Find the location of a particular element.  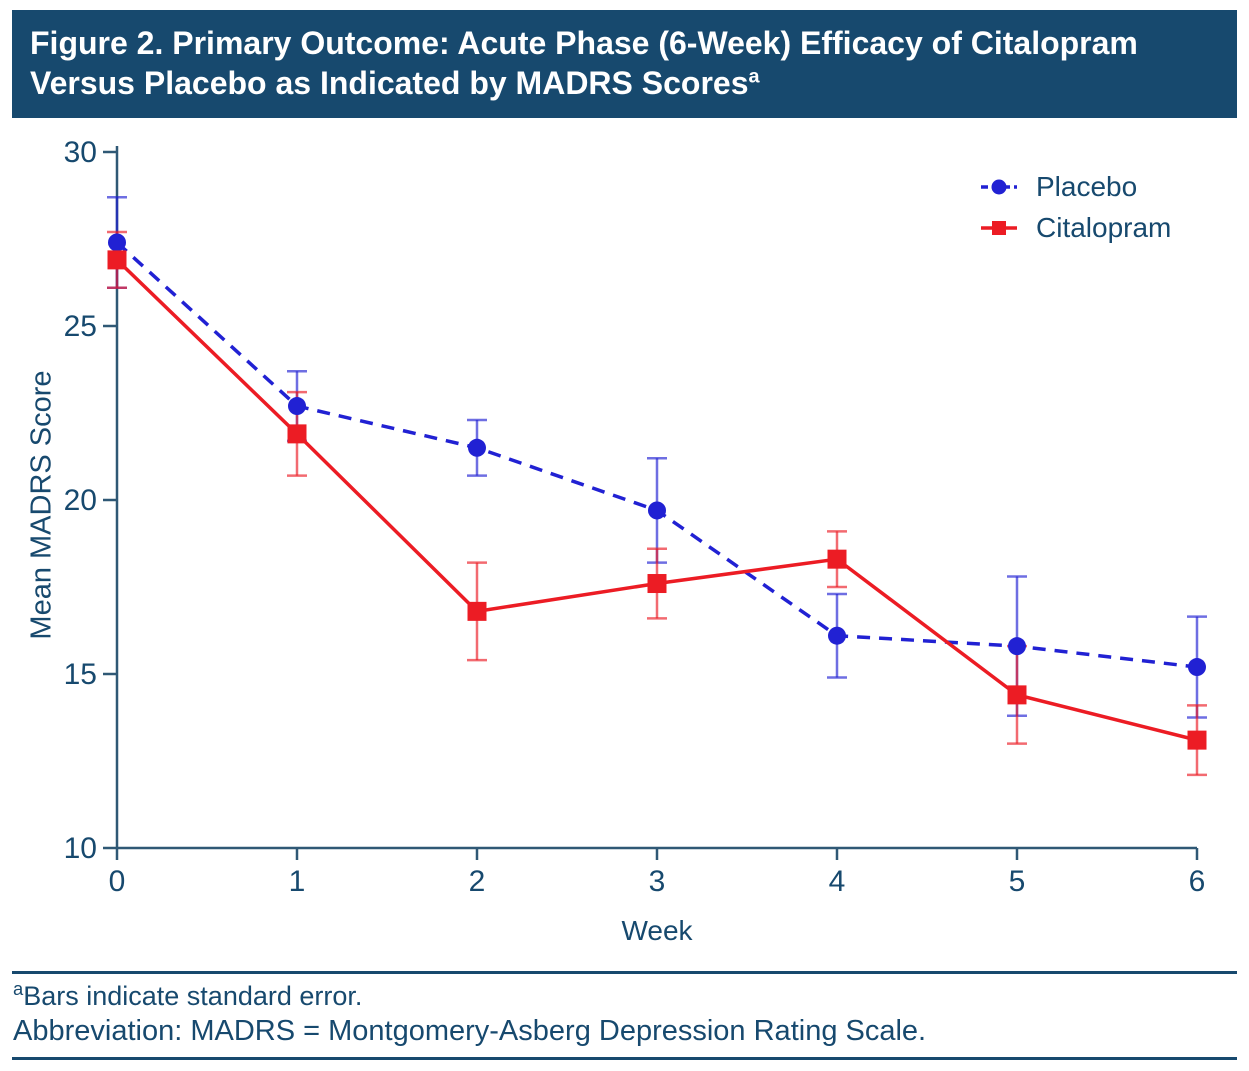

x-tick-label: 4 is located at coordinates (837, 881).